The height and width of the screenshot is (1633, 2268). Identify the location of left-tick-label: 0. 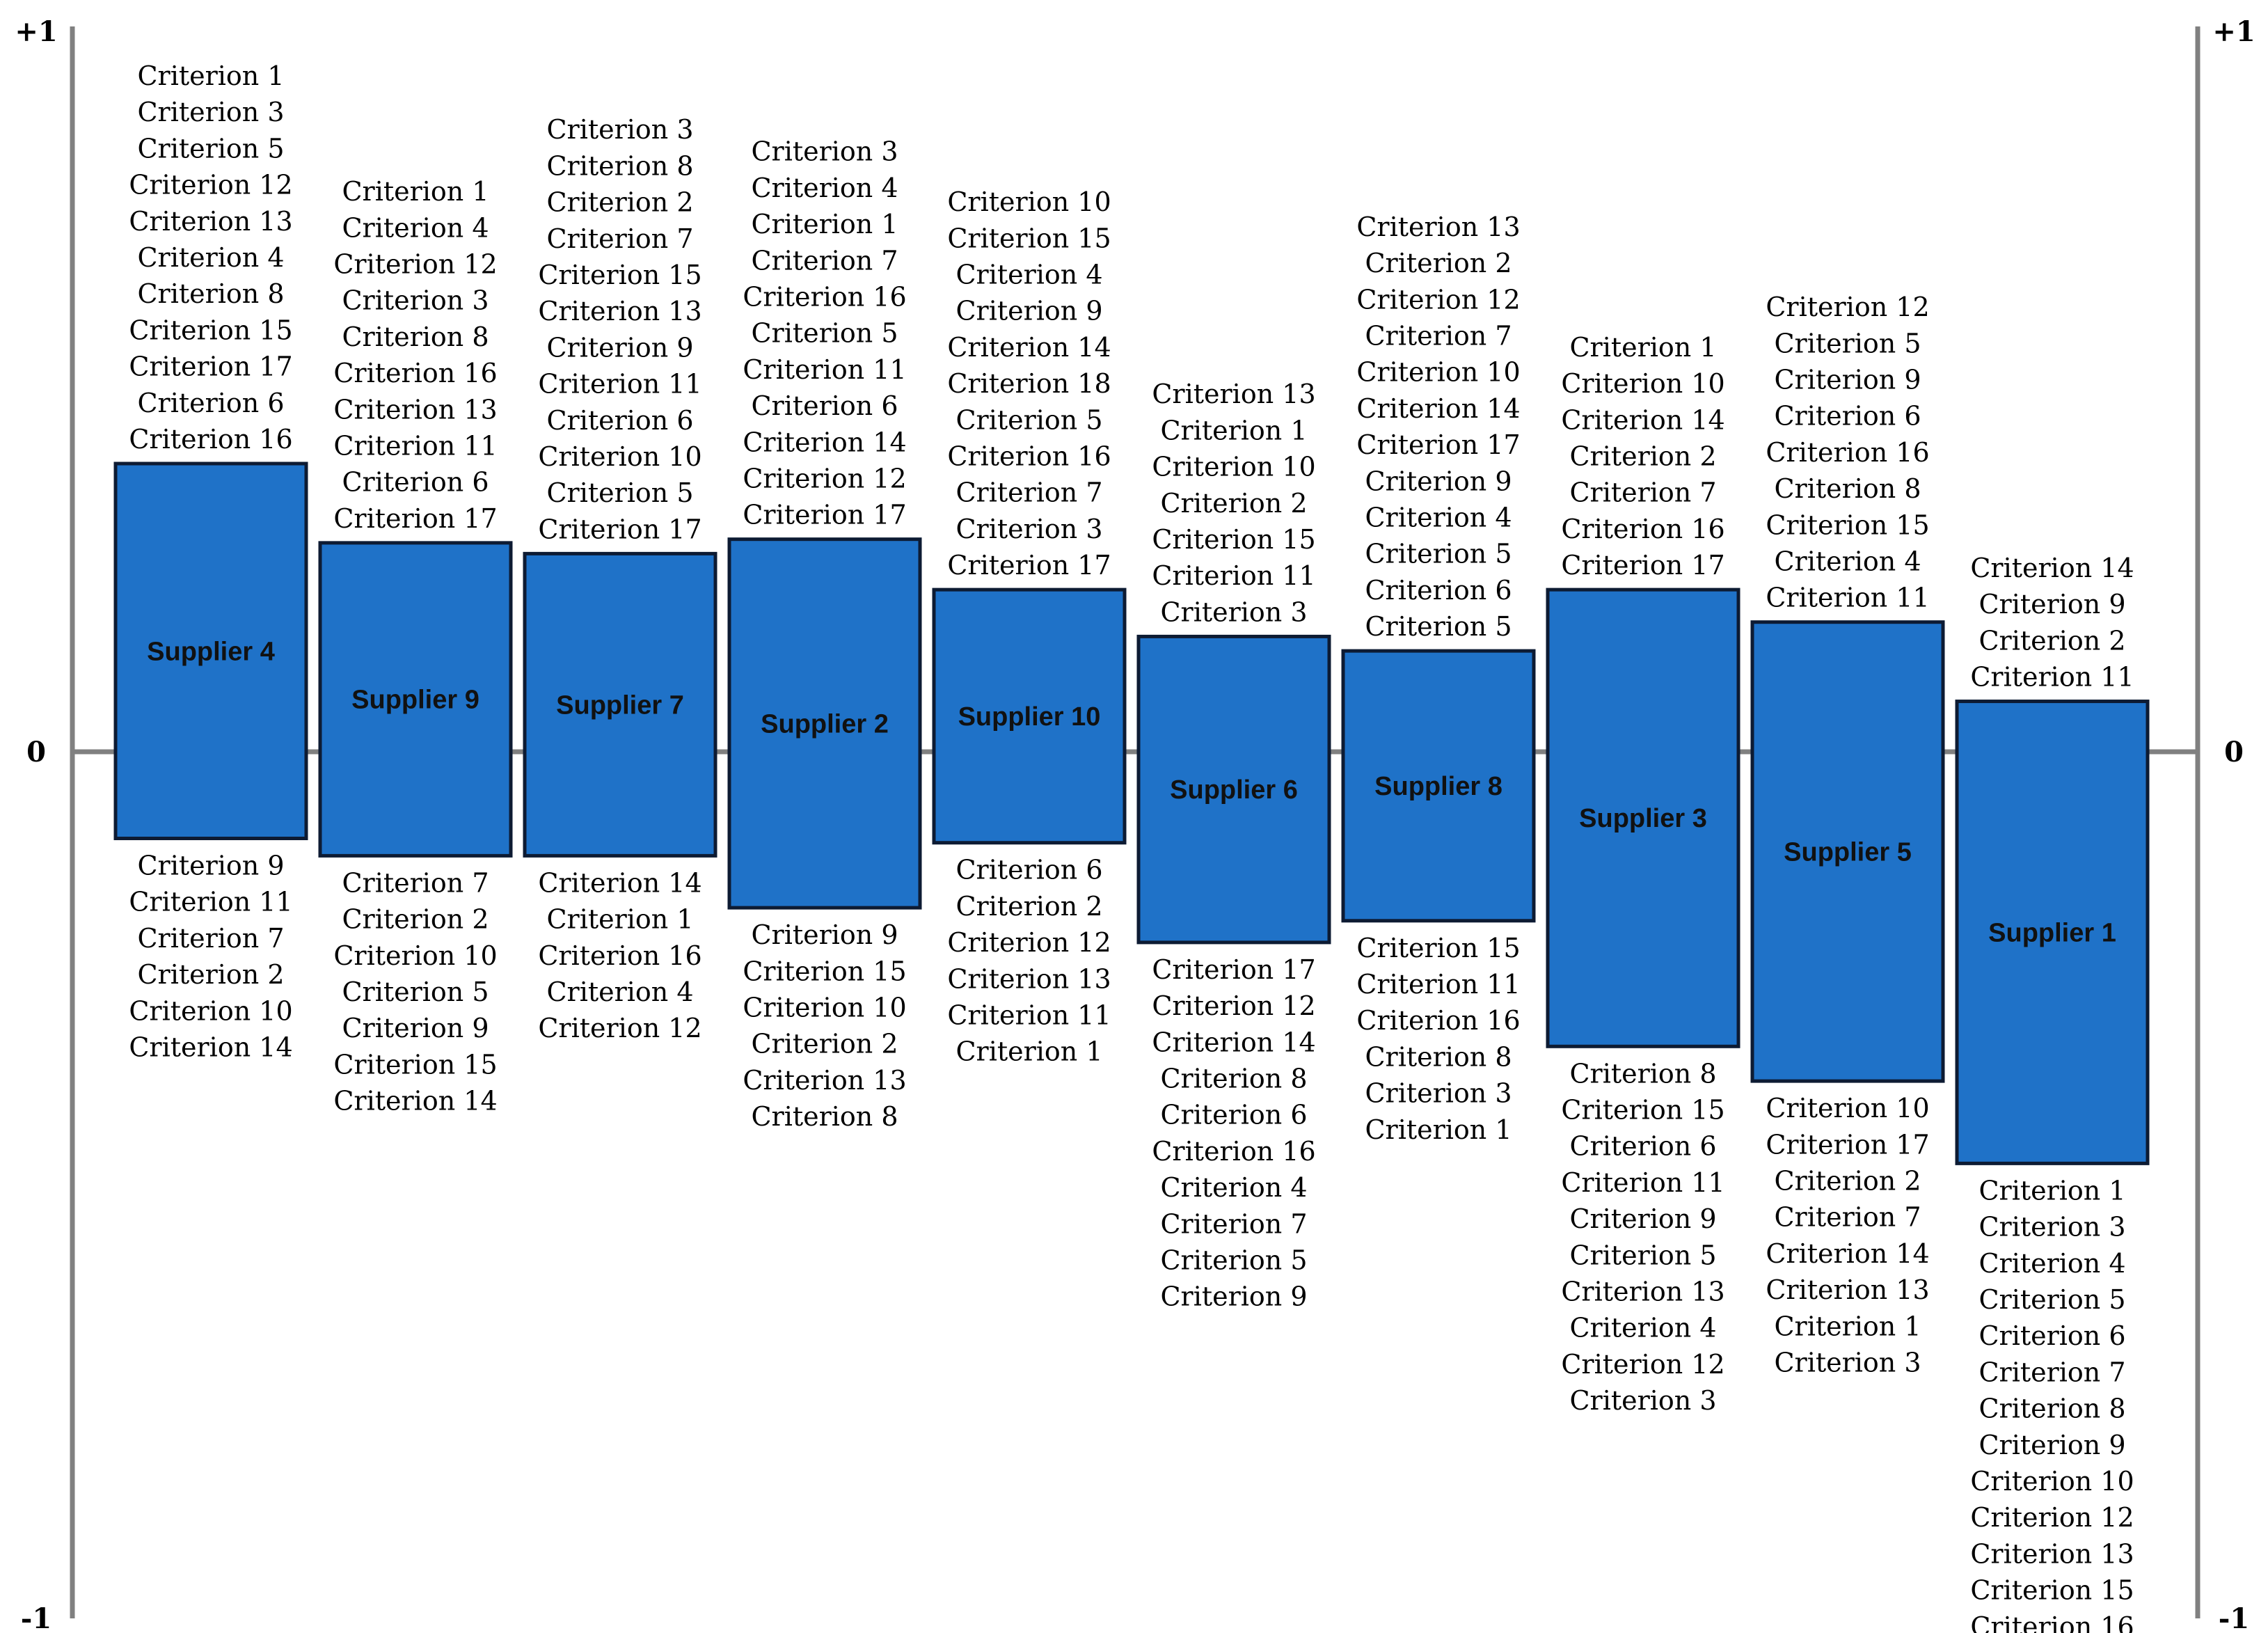
(36, 752).